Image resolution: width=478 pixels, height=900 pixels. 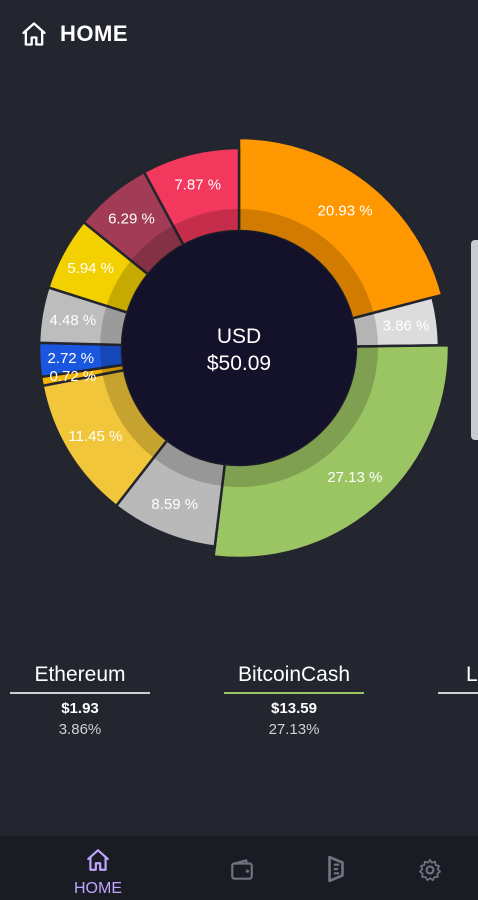 I want to click on slice-label: 8.59 %, so click(x=174, y=504).